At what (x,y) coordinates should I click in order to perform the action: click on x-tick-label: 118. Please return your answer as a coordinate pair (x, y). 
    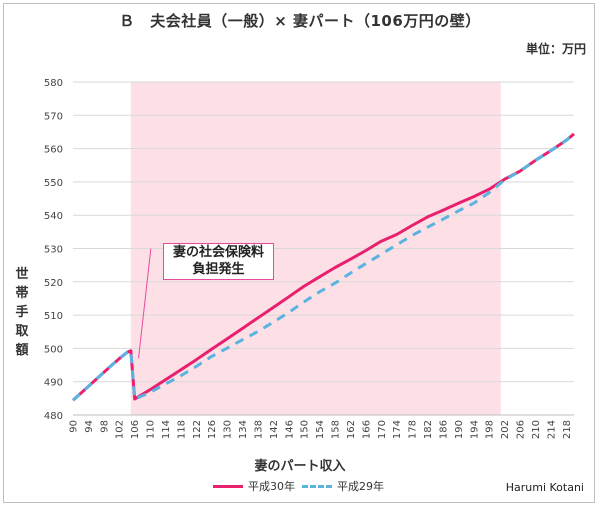
    Looking at the image, I should click on (181, 429).